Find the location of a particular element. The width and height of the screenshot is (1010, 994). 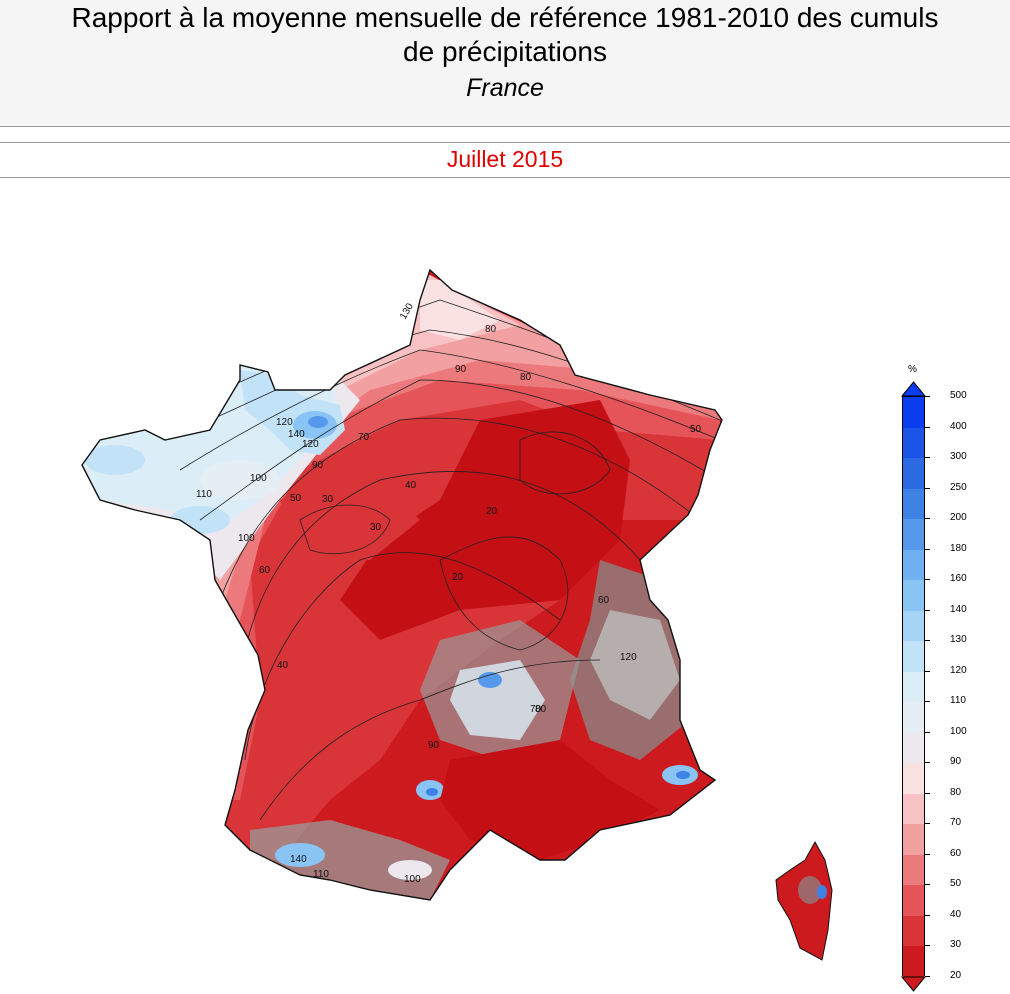

colorbar is located at coordinates (913, 687).